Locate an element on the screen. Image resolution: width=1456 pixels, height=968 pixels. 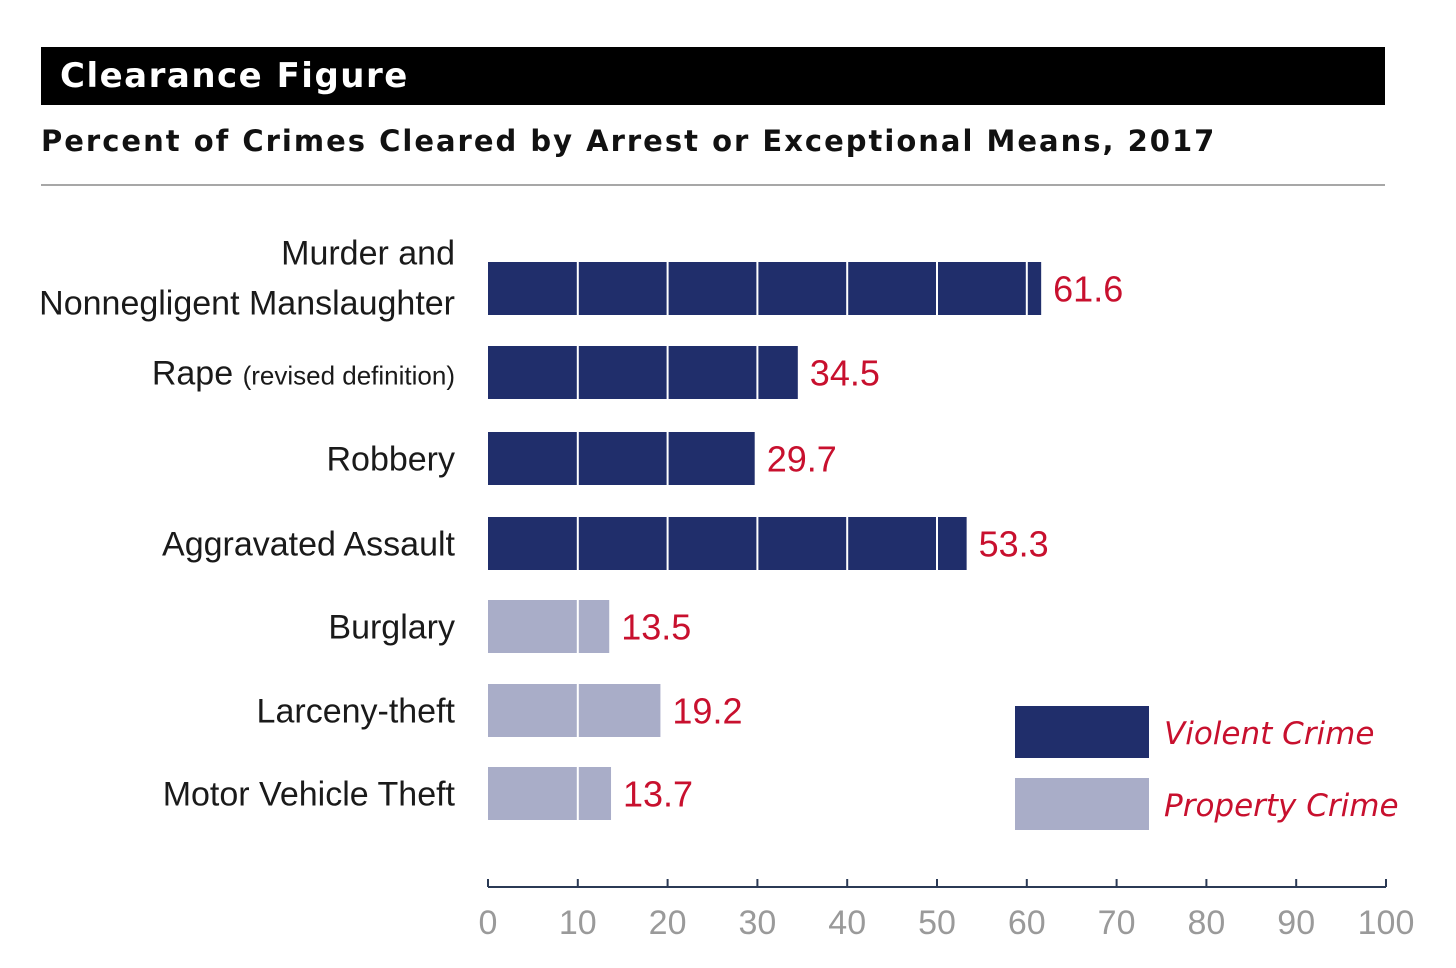
x-tick-label: 40 is located at coordinates (847, 923).